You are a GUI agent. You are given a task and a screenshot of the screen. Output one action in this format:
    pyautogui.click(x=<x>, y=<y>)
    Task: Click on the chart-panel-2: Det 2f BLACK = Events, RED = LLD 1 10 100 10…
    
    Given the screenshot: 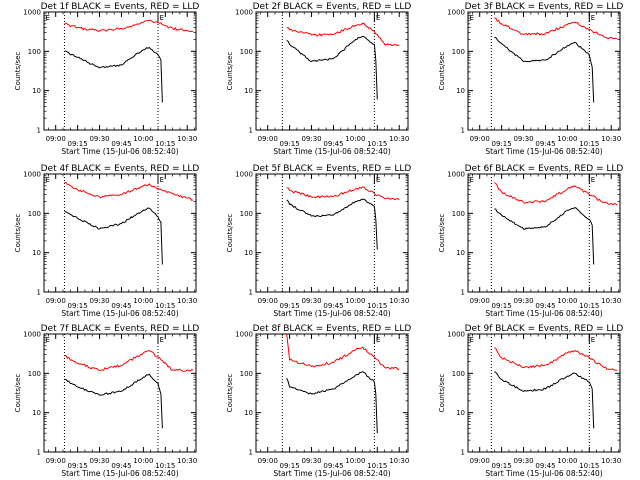 What is the action you would take?
    pyautogui.click(x=318, y=79)
    